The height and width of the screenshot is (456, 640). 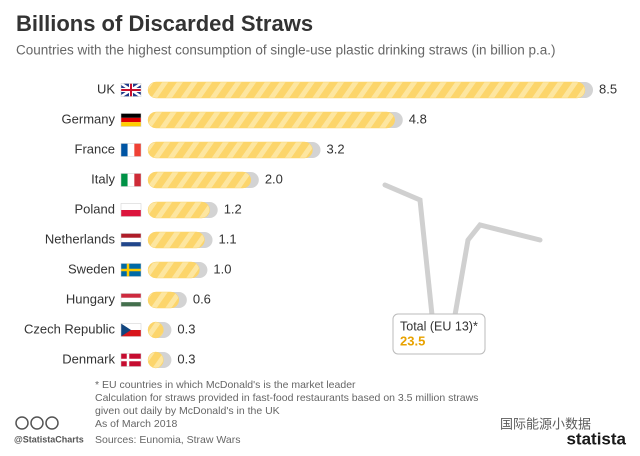 I want to click on value-label: 1.0, so click(x=222, y=268).